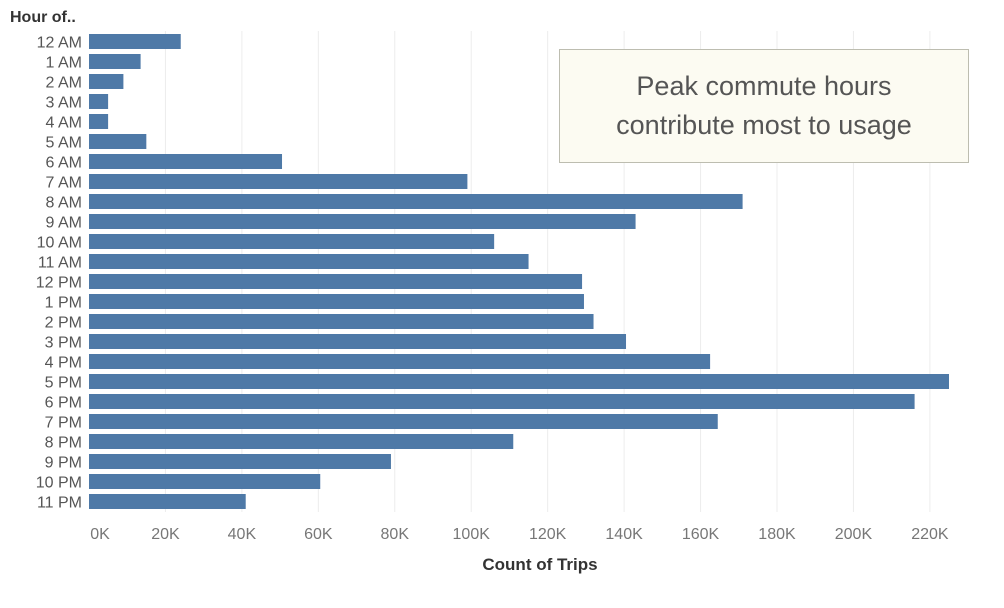 Image resolution: width=1004 pixels, height=608 pixels. What do you see at coordinates (701, 534) in the screenshot?
I see `x-tick-label: 160K` at bounding box center [701, 534].